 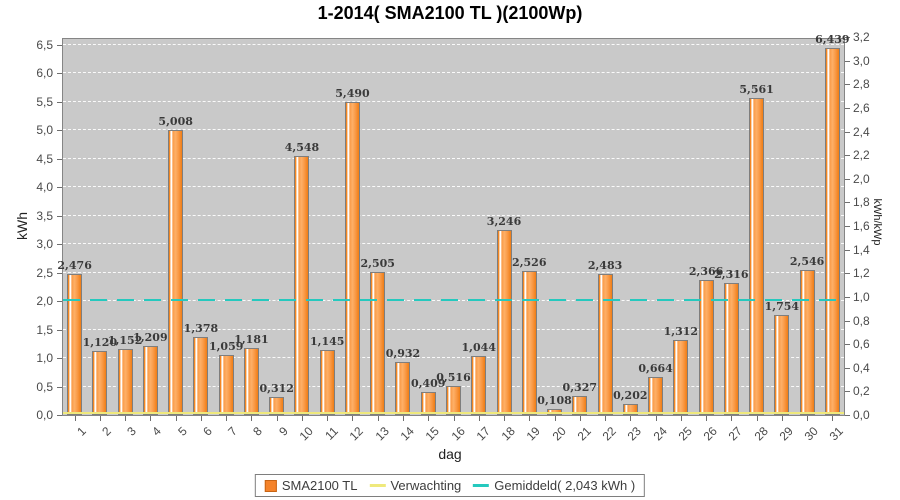 I want to click on y-tick-label-right: 2,6, so click(x=861, y=107).